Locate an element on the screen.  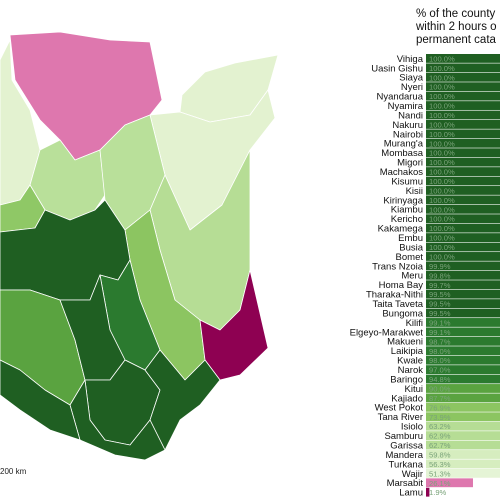
county-label: Mombasa is located at coordinates (402, 153).